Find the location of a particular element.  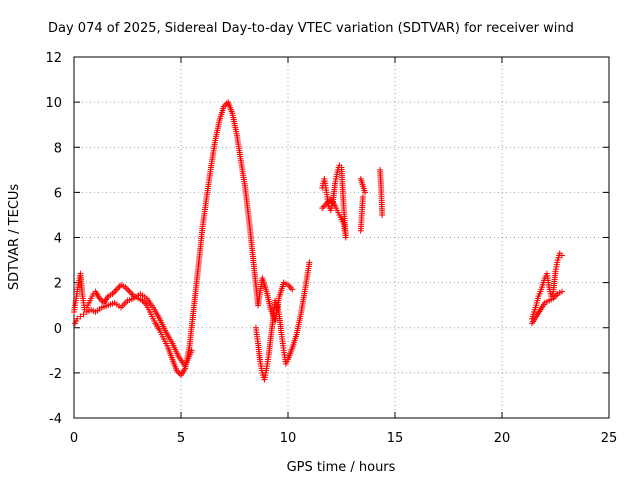

y-tick-label: 12 is located at coordinates (53, 58).